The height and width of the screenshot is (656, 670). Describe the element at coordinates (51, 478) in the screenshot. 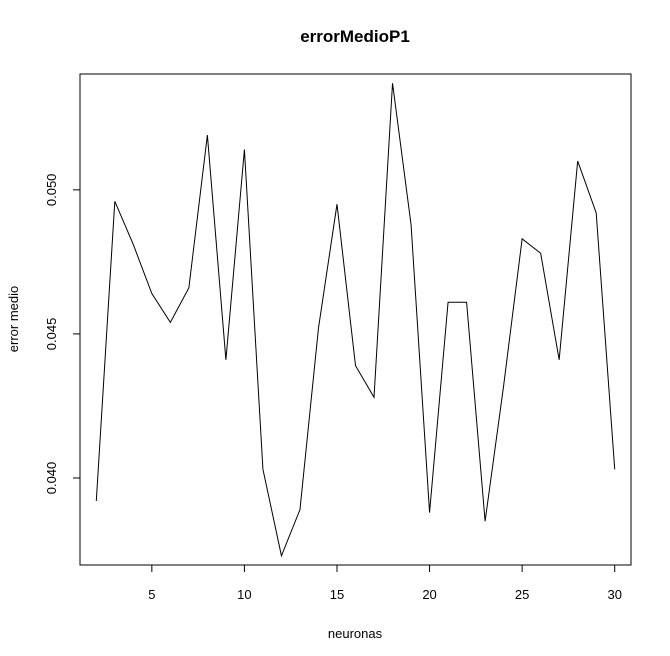

I see `y-tick-label: 0.040` at that location.